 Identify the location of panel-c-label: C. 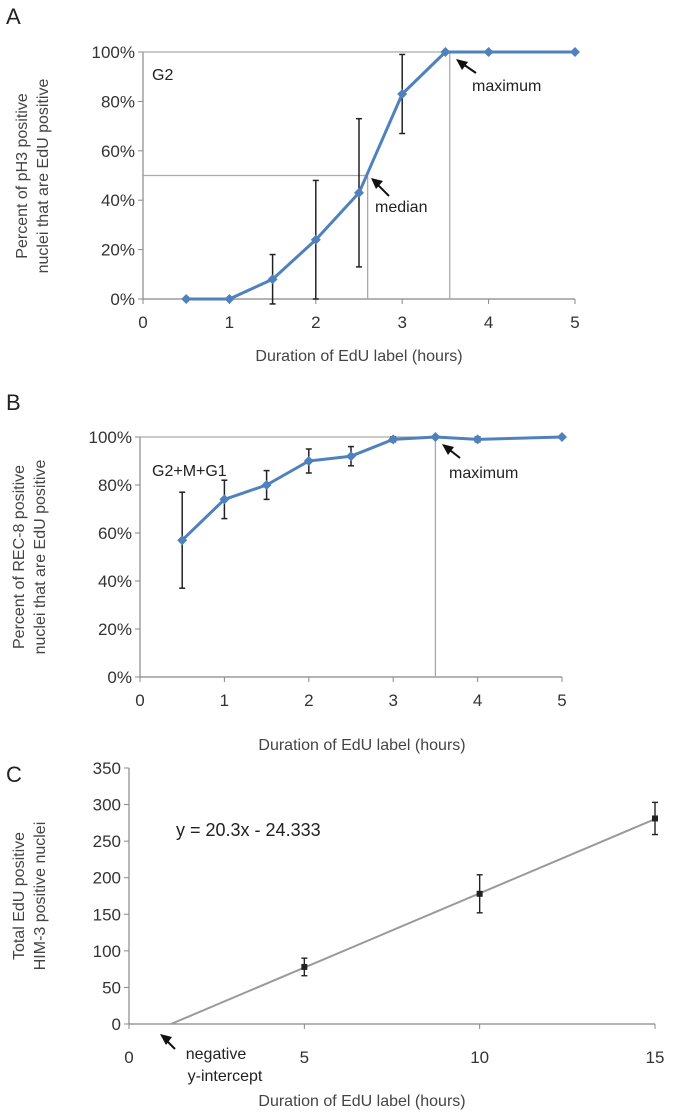
(14, 774).